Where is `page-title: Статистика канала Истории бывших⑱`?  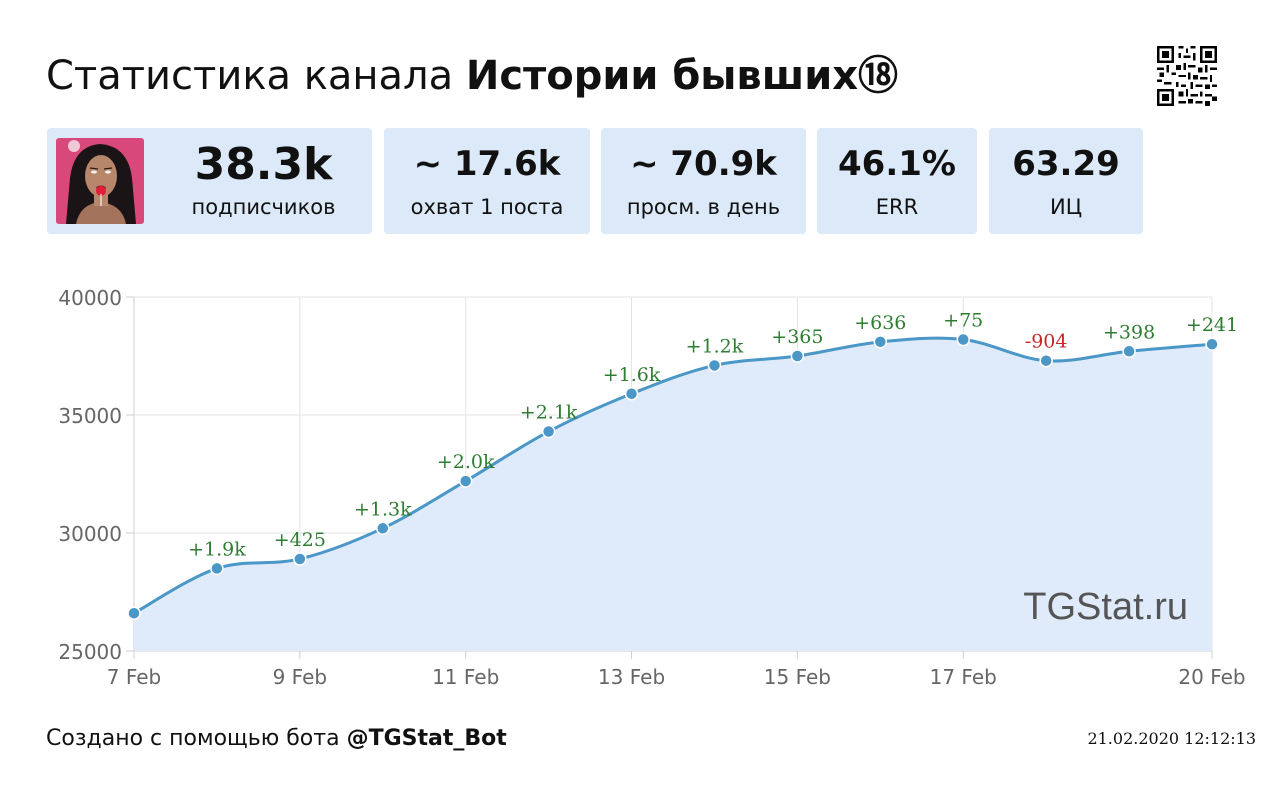 page-title: Статистика канала Истории бывших⑱ is located at coordinates (472, 76).